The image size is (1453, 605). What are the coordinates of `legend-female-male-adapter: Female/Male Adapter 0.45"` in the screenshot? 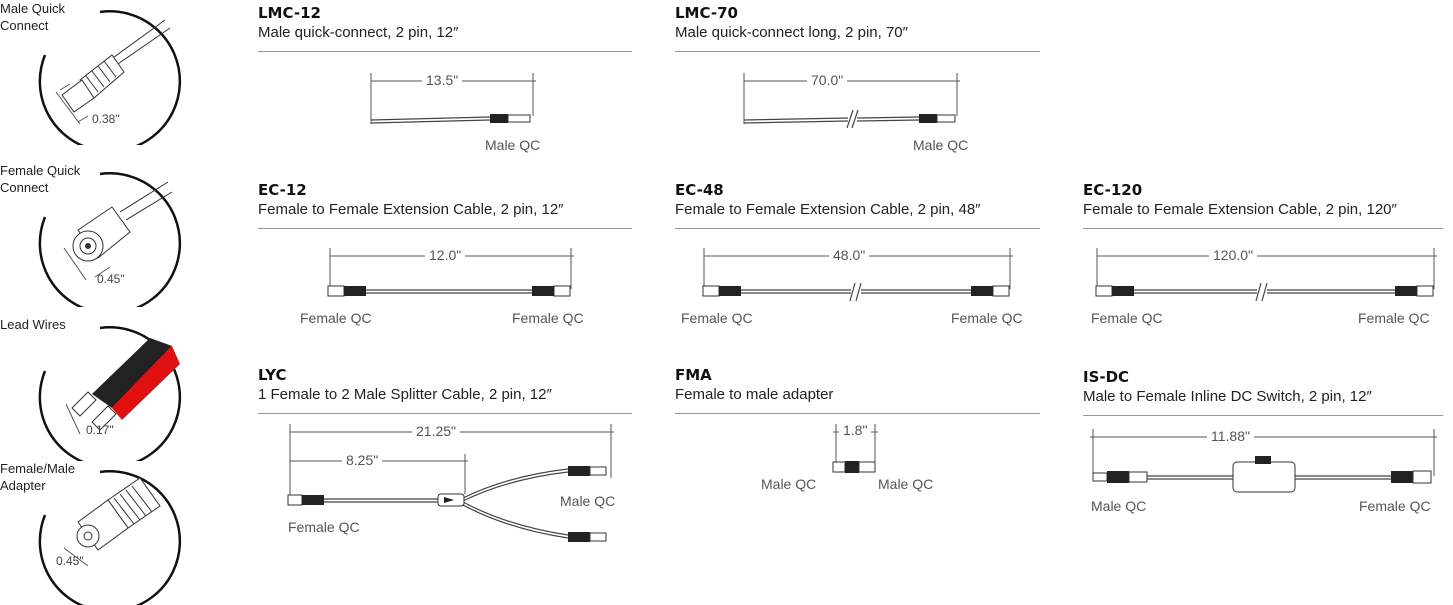 It's located at (100, 532).